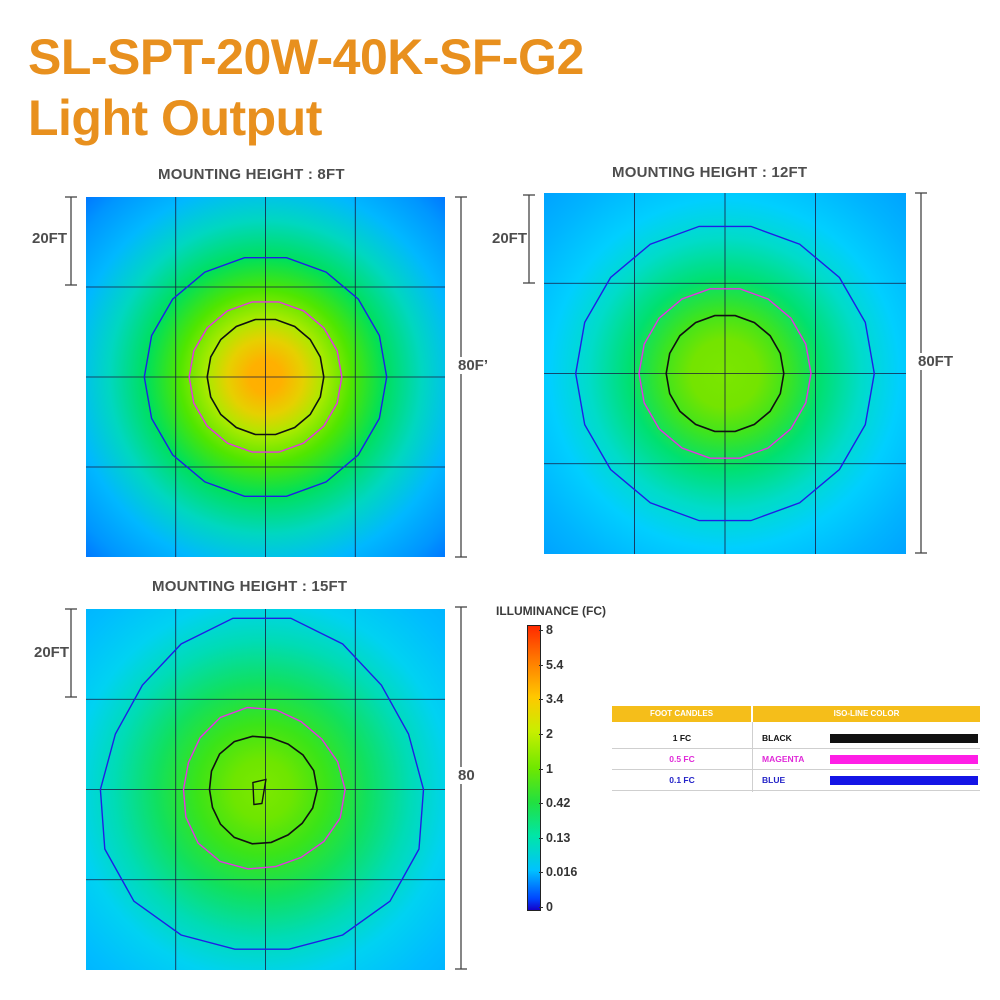 Image resolution: width=1000 pixels, height=1000 pixels. Describe the element at coordinates (306, 57) in the screenshot. I see `product-model-title: SL-SPT-20W-40K-SF-G2` at that location.